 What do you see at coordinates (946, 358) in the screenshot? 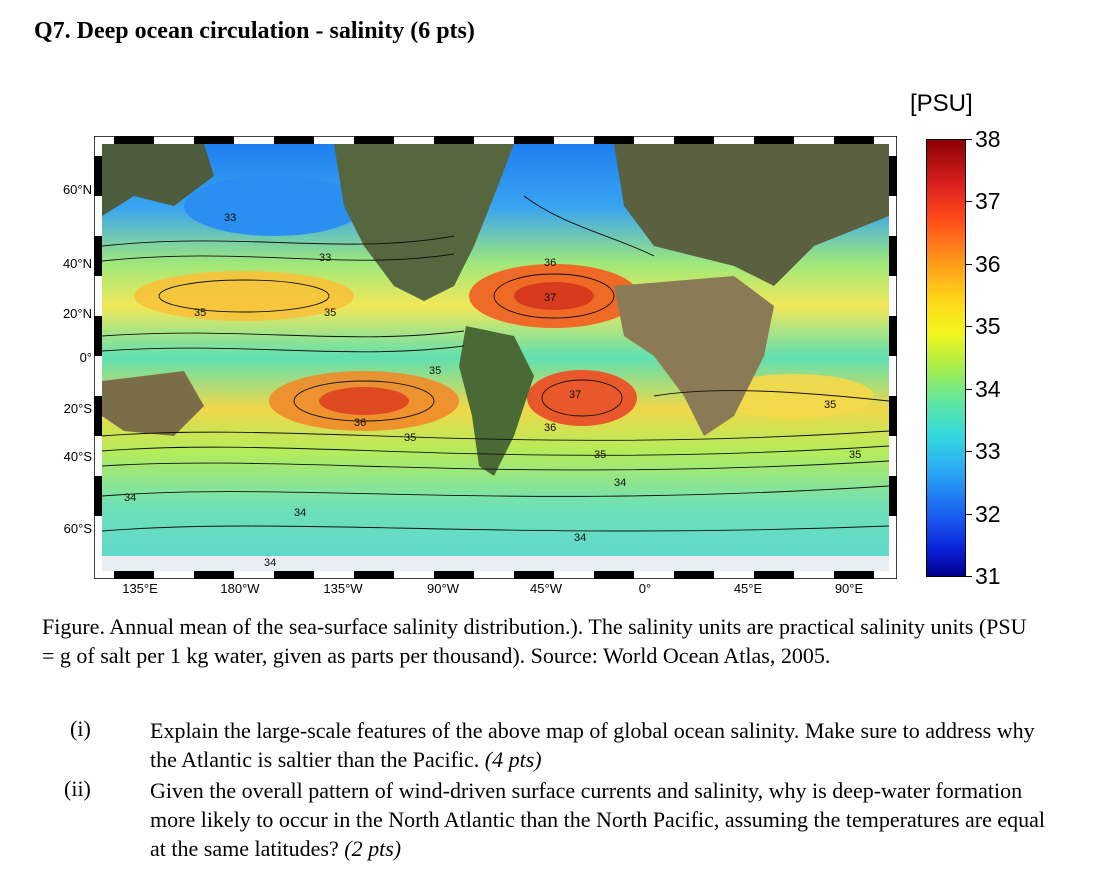
I see `salinity-colorbar` at bounding box center [946, 358].